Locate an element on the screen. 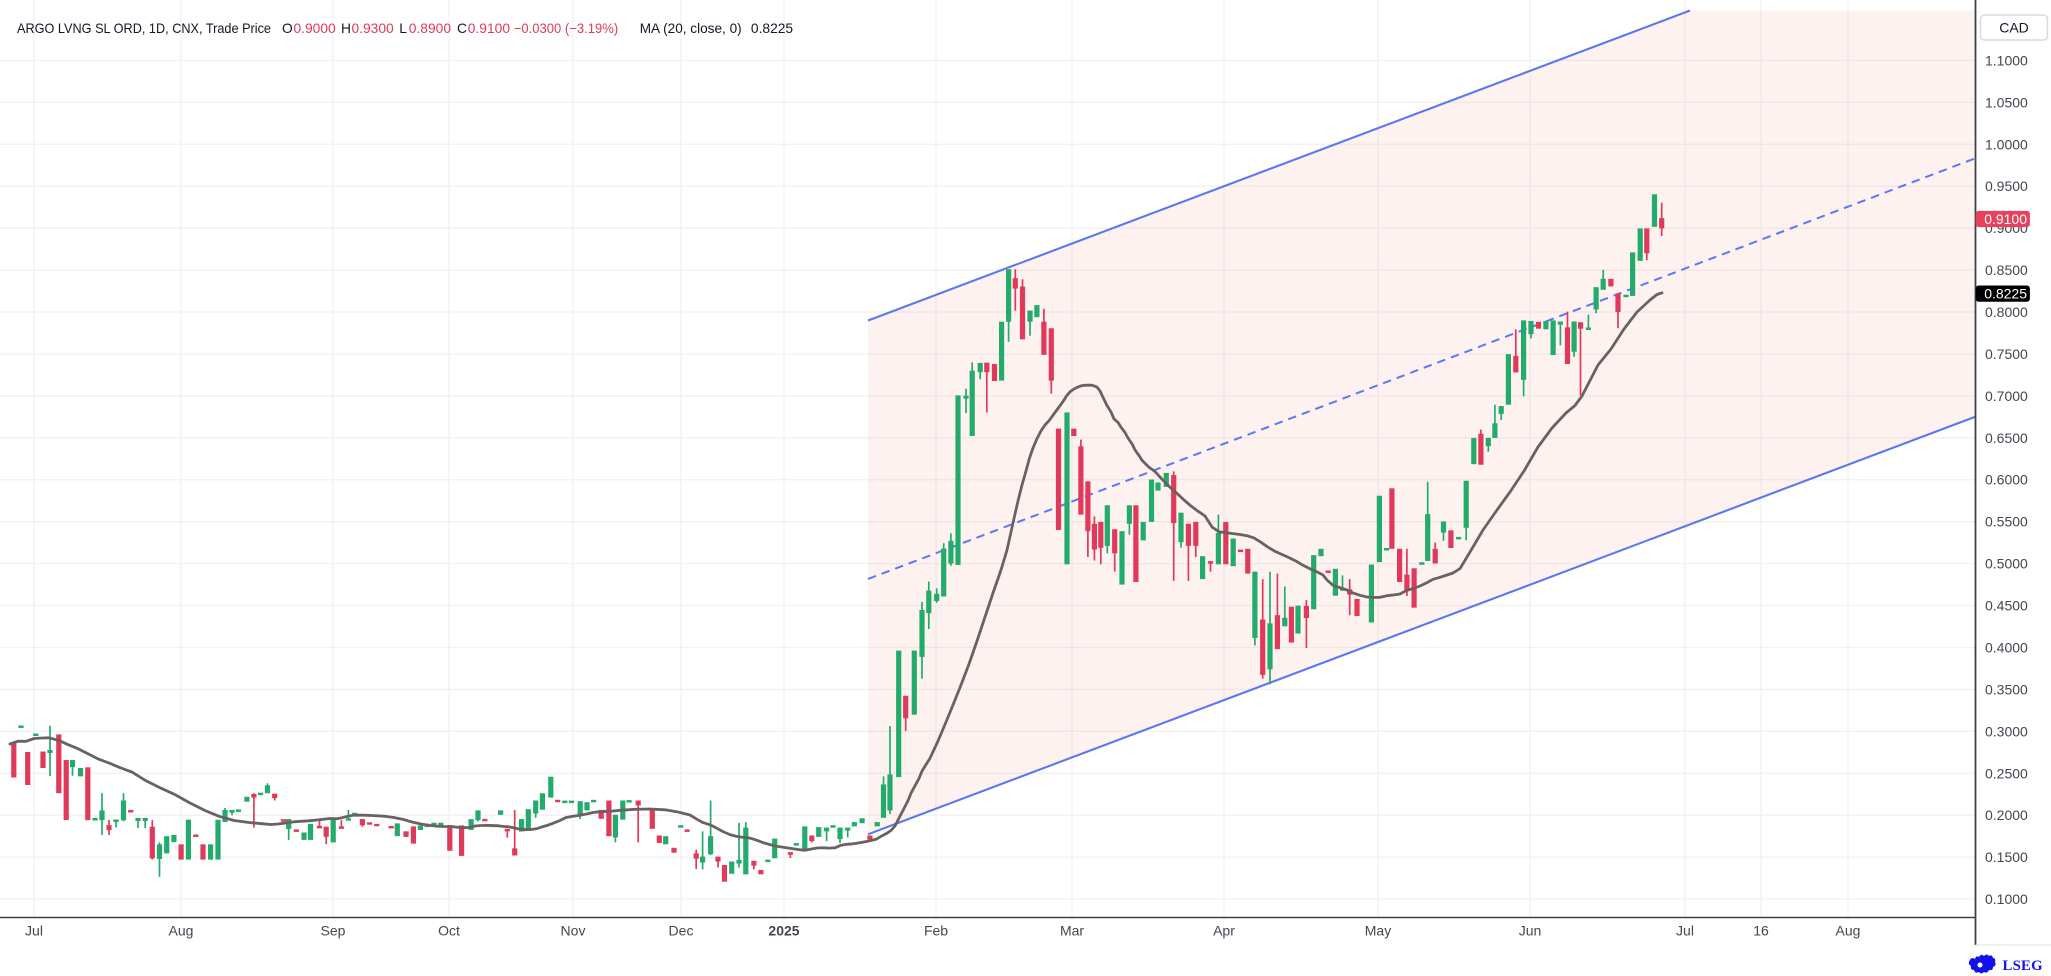  svg-text: 0.3500 is located at coordinates (2006, 689).